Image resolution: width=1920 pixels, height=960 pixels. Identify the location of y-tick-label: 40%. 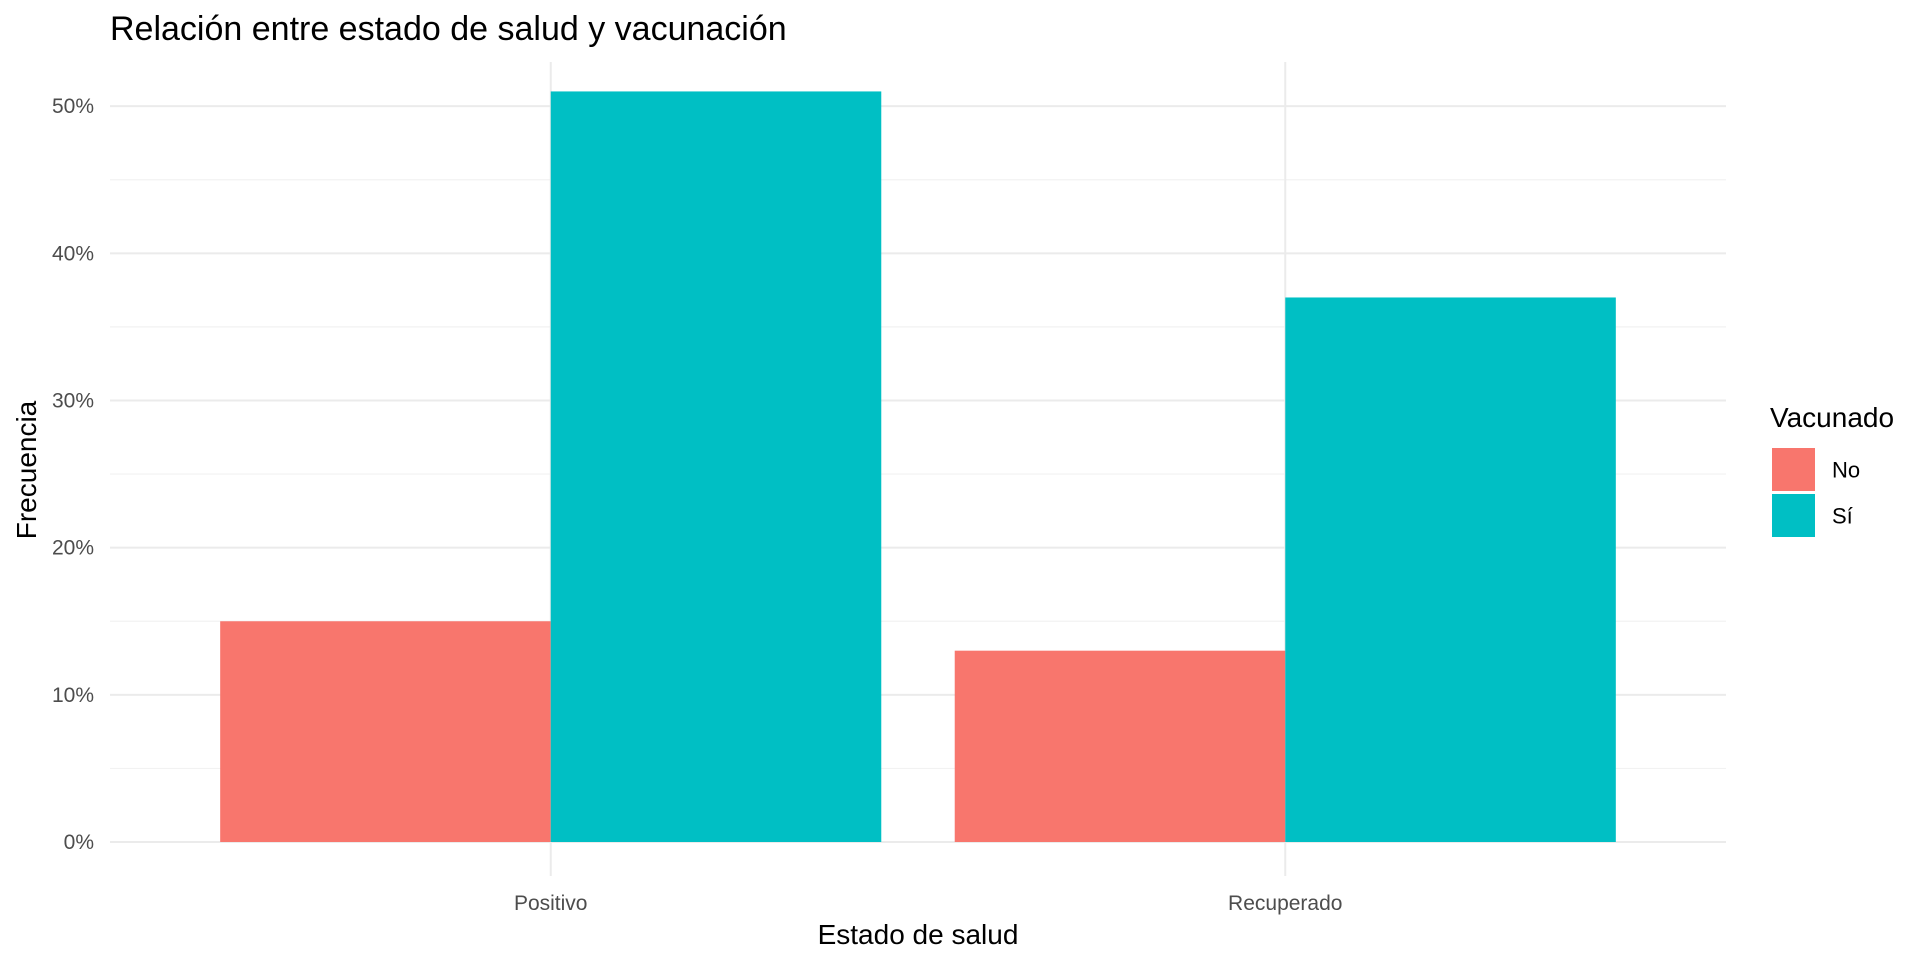
(73, 253).